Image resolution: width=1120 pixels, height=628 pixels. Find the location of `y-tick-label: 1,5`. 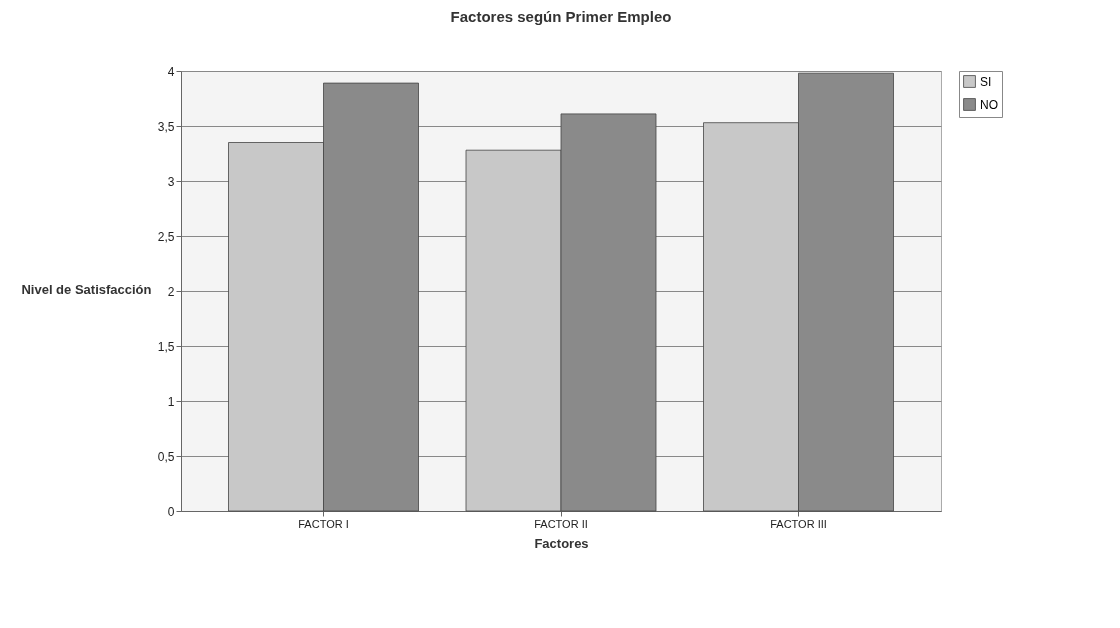

y-tick-label: 1,5 is located at coordinates (166, 346).